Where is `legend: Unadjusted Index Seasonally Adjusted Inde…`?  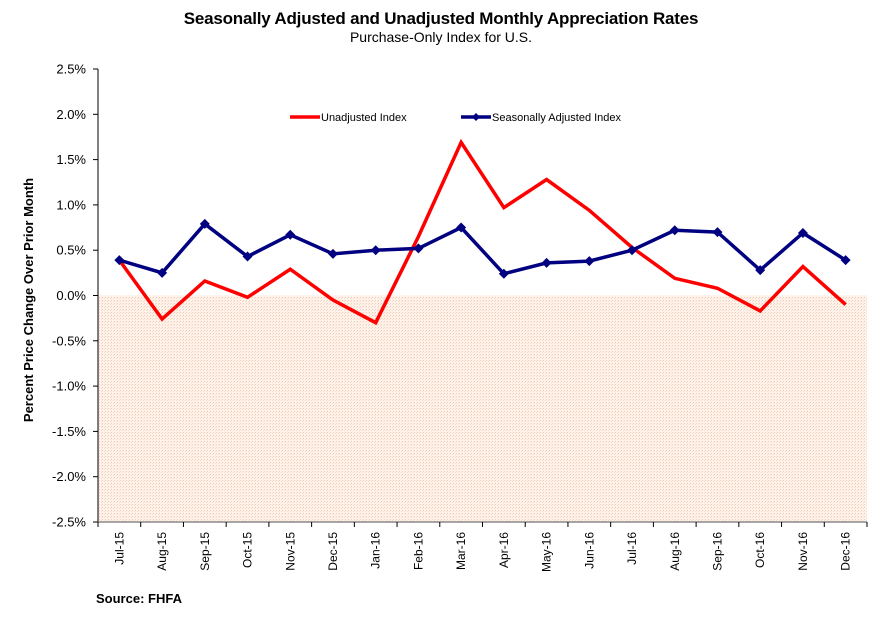 legend: Unadjusted Index Seasonally Adjusted Inde… is located at coordinates (456, 118).